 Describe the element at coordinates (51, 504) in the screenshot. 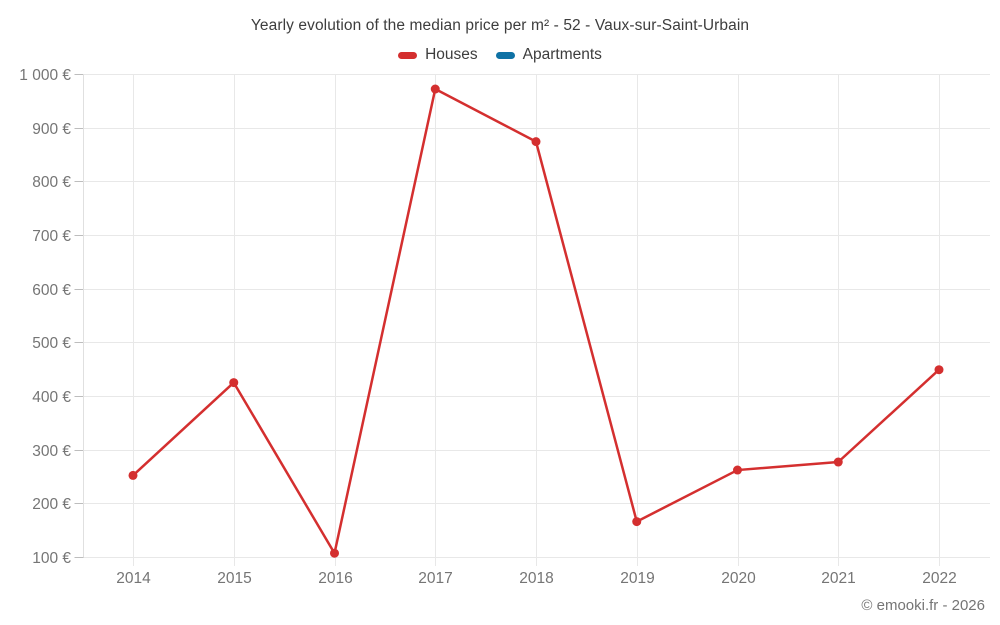

I see `y-axis-label: 200 €` at that location.